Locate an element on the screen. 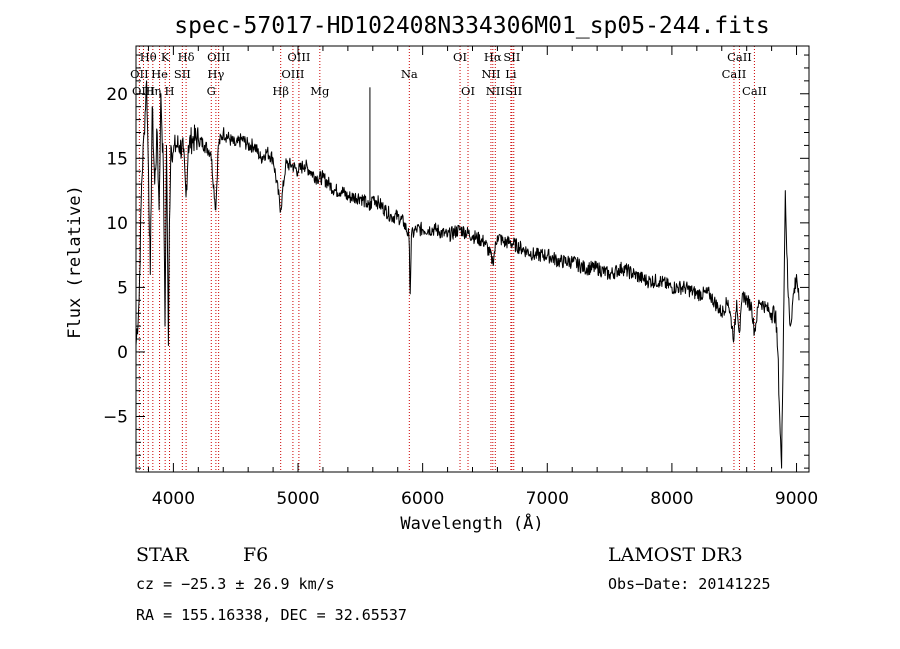 The image size is (900, 649). line-marker-label: Hδ is located at coordinates (186, 57).